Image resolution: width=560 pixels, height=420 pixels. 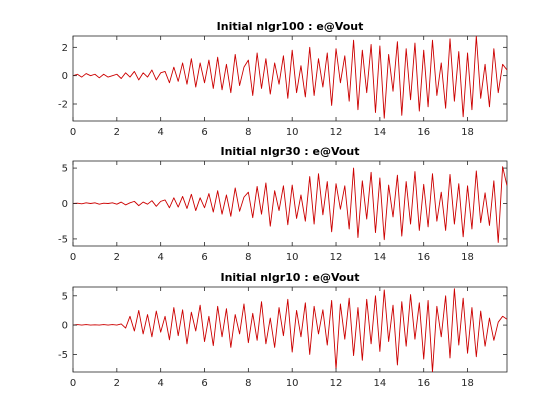 I want to click on subplot-title: Initial nlgr10 : e@Vout, so click(x=289, y=277).